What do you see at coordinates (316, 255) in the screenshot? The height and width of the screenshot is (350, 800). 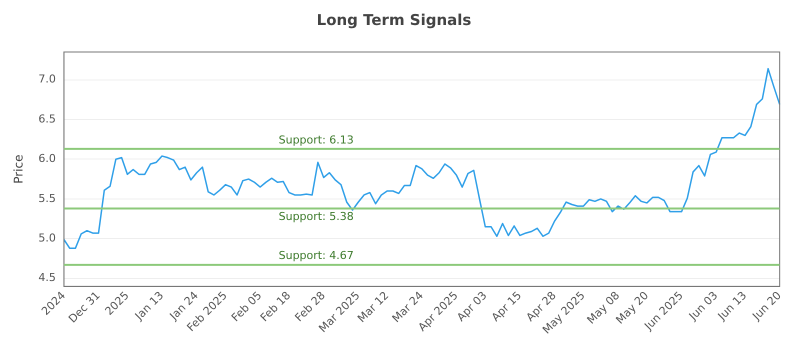 I see `ref-line-label: Support: 4.67` at bounding box center [316, 255].